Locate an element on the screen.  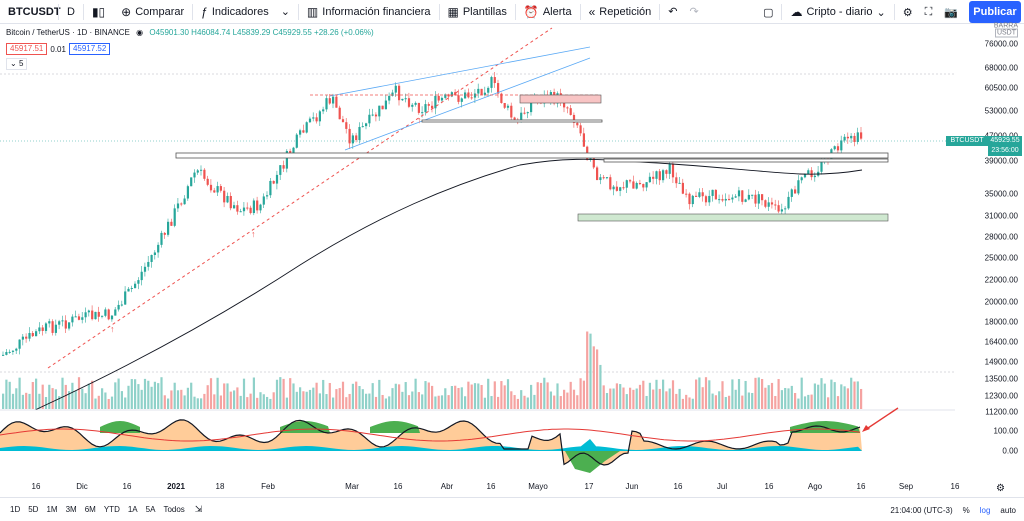
auto-toggle: auto is located at coordinates (1008, 510).